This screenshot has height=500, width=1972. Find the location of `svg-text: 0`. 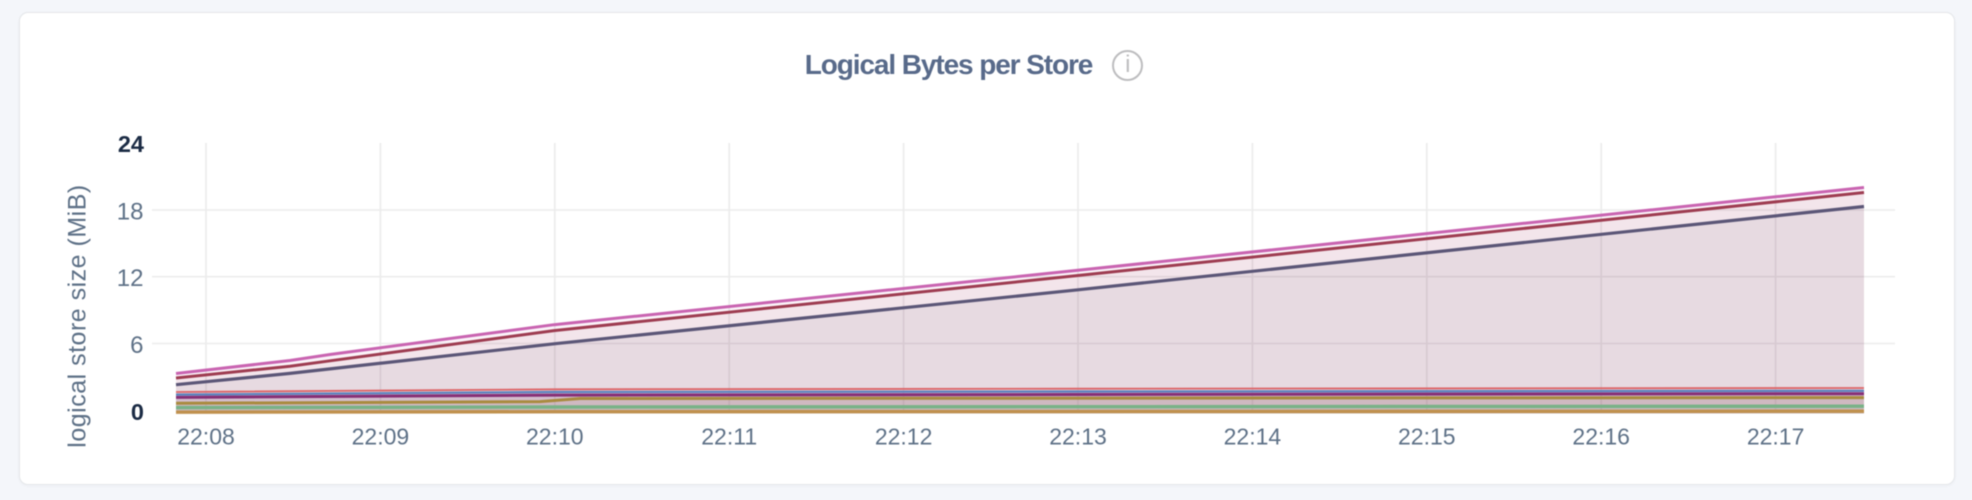

svg-text: 0 is located at coordinates (137, 412).